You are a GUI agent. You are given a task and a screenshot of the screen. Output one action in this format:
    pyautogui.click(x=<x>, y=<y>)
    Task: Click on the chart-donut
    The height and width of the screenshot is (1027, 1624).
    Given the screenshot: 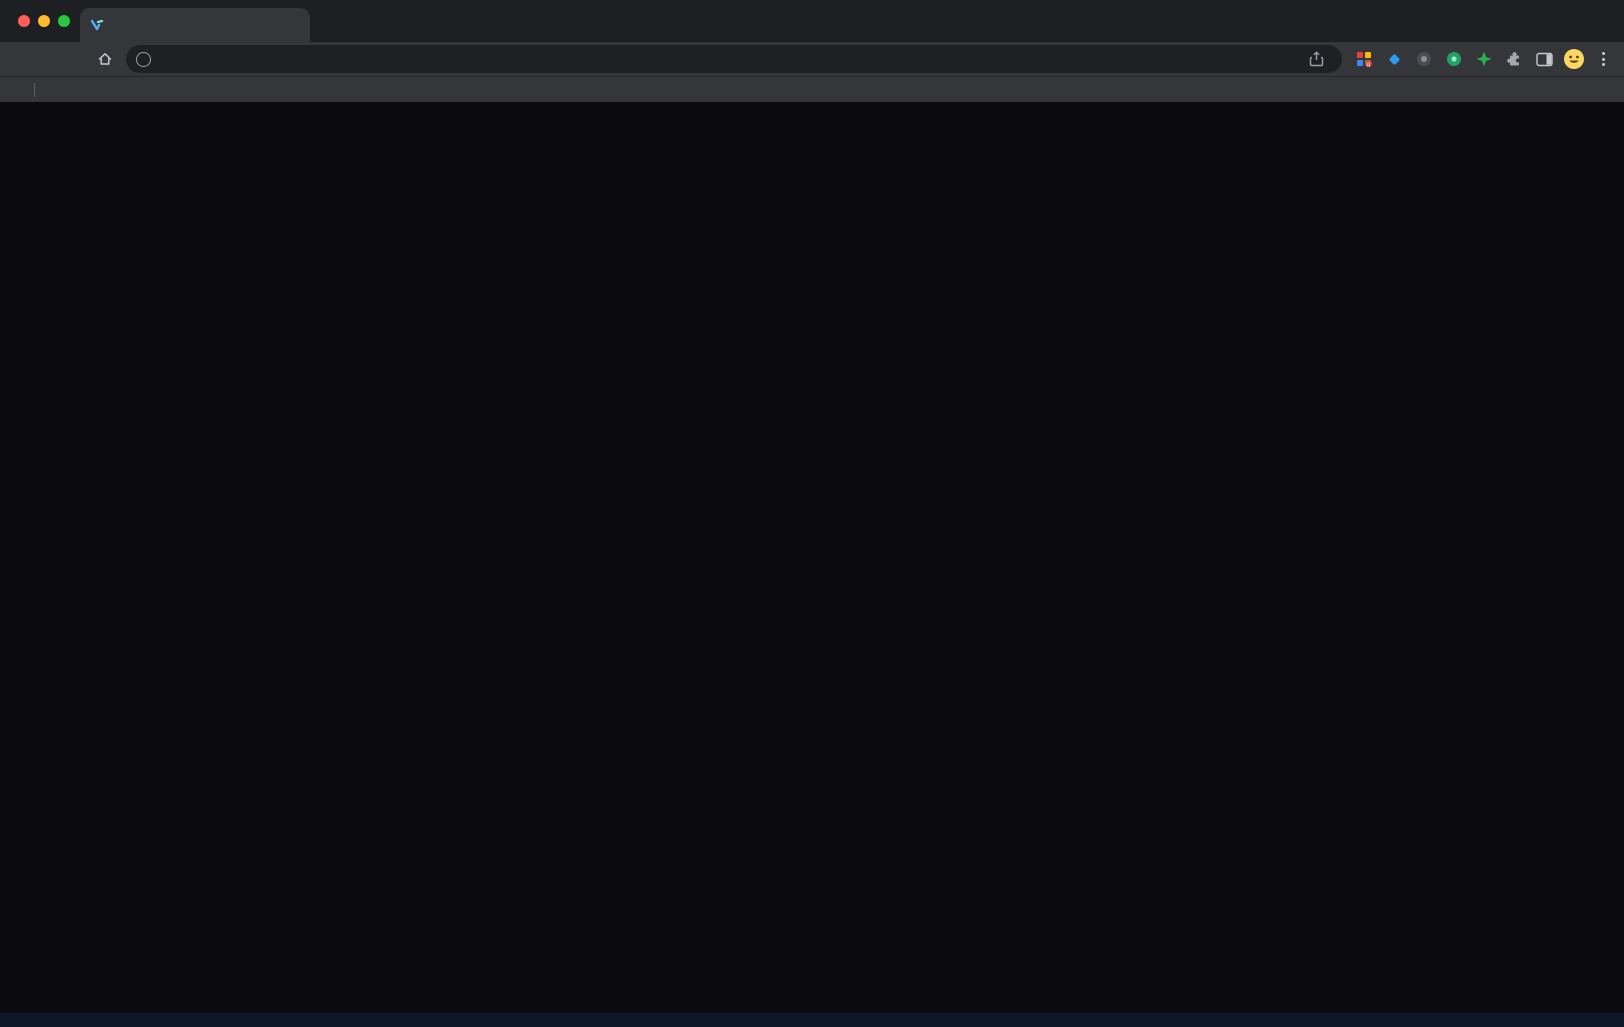 What is the action you would take?
    pyautogui.click(x=736, y=755)
    